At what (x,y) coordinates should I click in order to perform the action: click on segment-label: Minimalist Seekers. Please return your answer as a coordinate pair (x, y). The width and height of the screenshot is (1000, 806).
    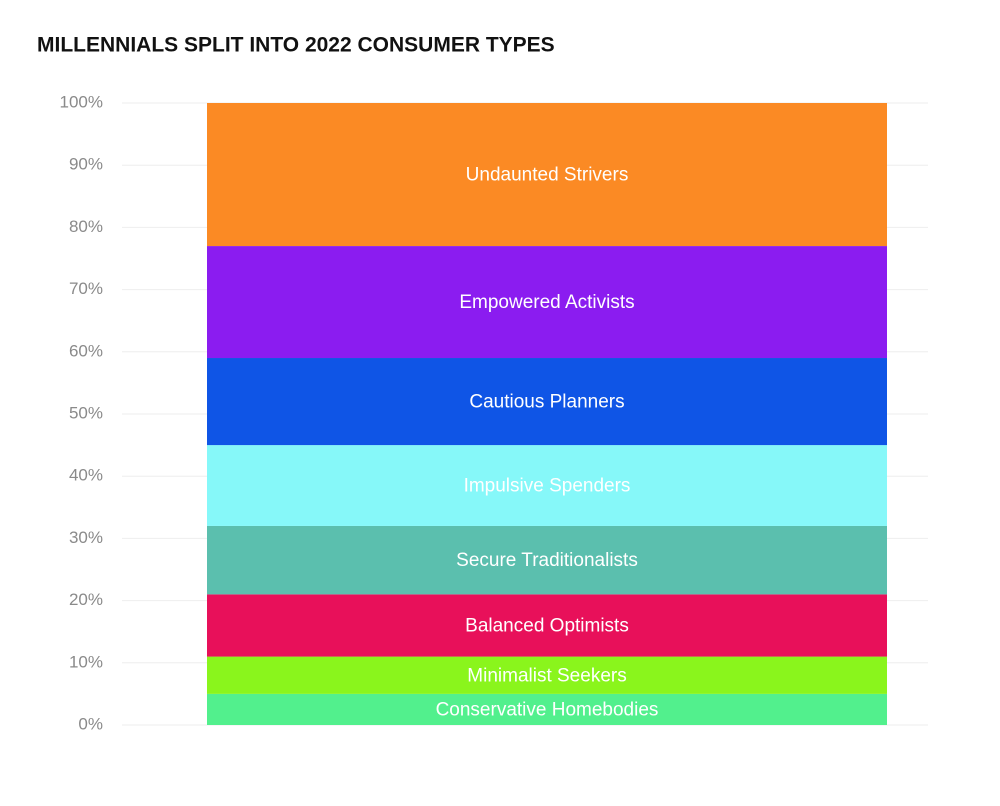
    Looking at the image, I should click on (546, 675).